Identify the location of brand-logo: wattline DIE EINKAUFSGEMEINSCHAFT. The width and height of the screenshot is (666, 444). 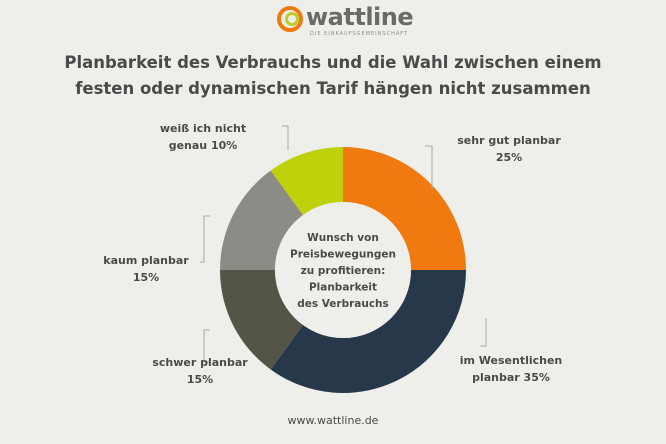
(333, 21).